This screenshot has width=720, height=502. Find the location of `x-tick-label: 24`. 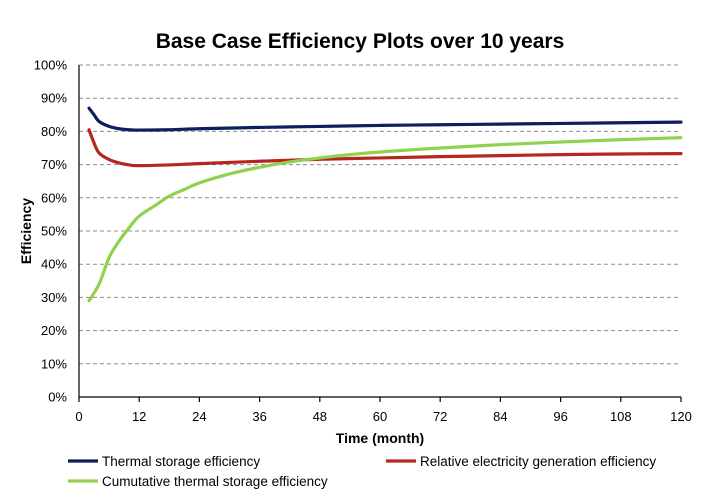

x-tick-label: 24 is located at coordinates (199, 416).